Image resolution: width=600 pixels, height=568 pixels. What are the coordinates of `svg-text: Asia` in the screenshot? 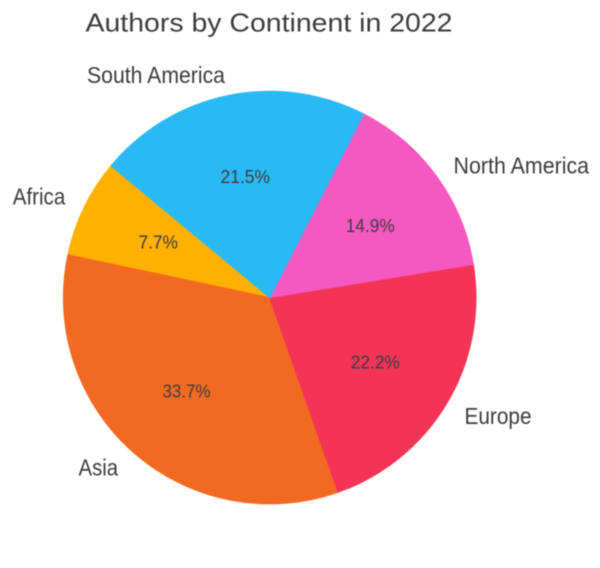 It's located at (99, 468).